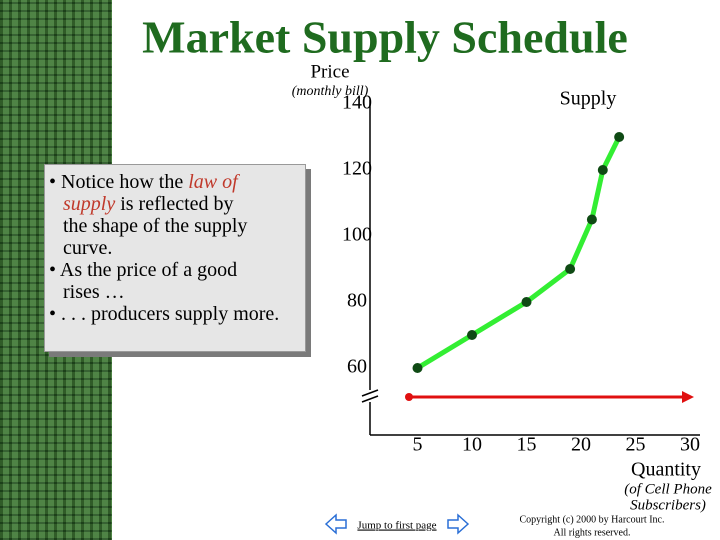 The height and width of the screenshot is (540, 720). Describe the element at coordinates (119, 182) in the screenshot. I see `note-text: • Notice how the` at that location.